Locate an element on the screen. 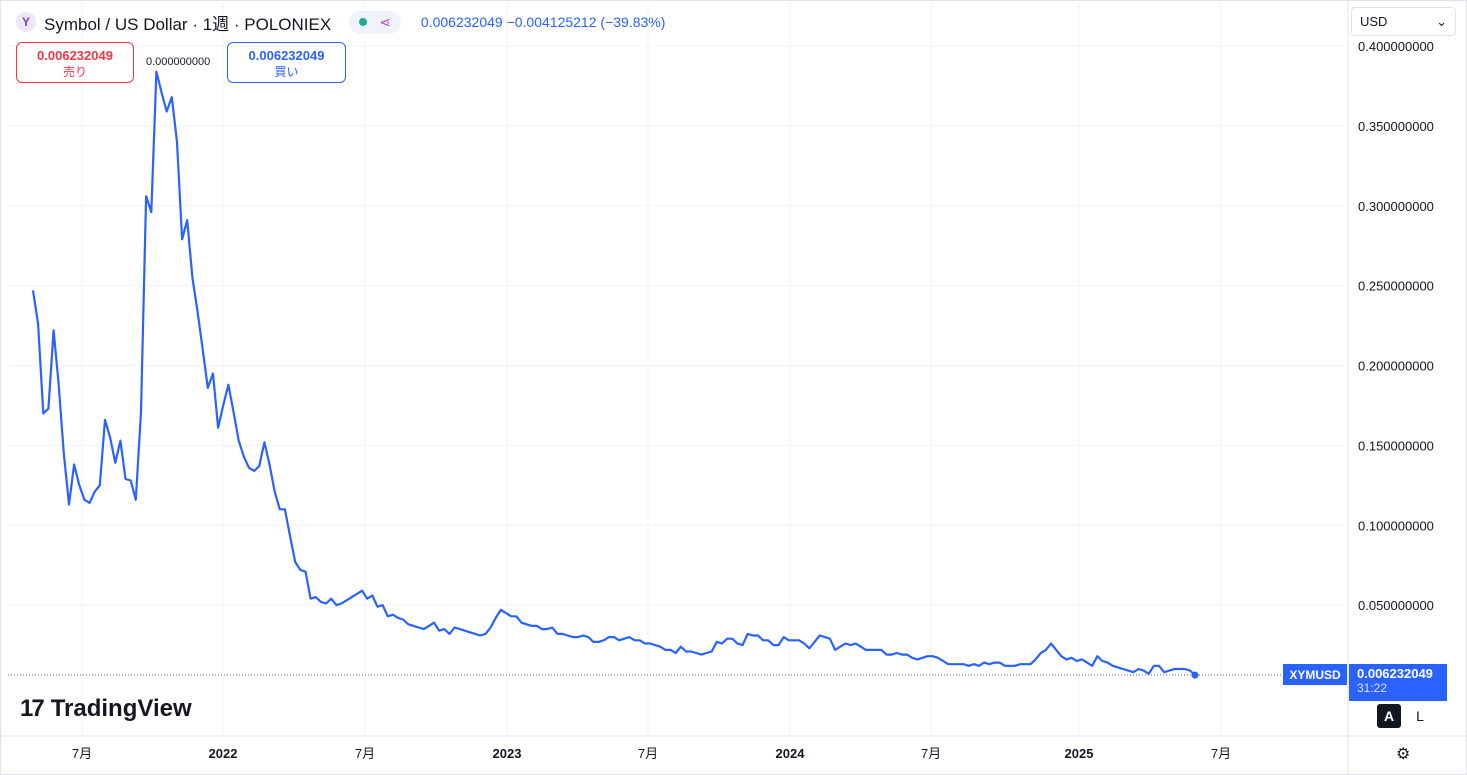 This screenshot has height=775, width=1467. chevron-down-icon: ⌄ is located at coordinates (1441, 21).